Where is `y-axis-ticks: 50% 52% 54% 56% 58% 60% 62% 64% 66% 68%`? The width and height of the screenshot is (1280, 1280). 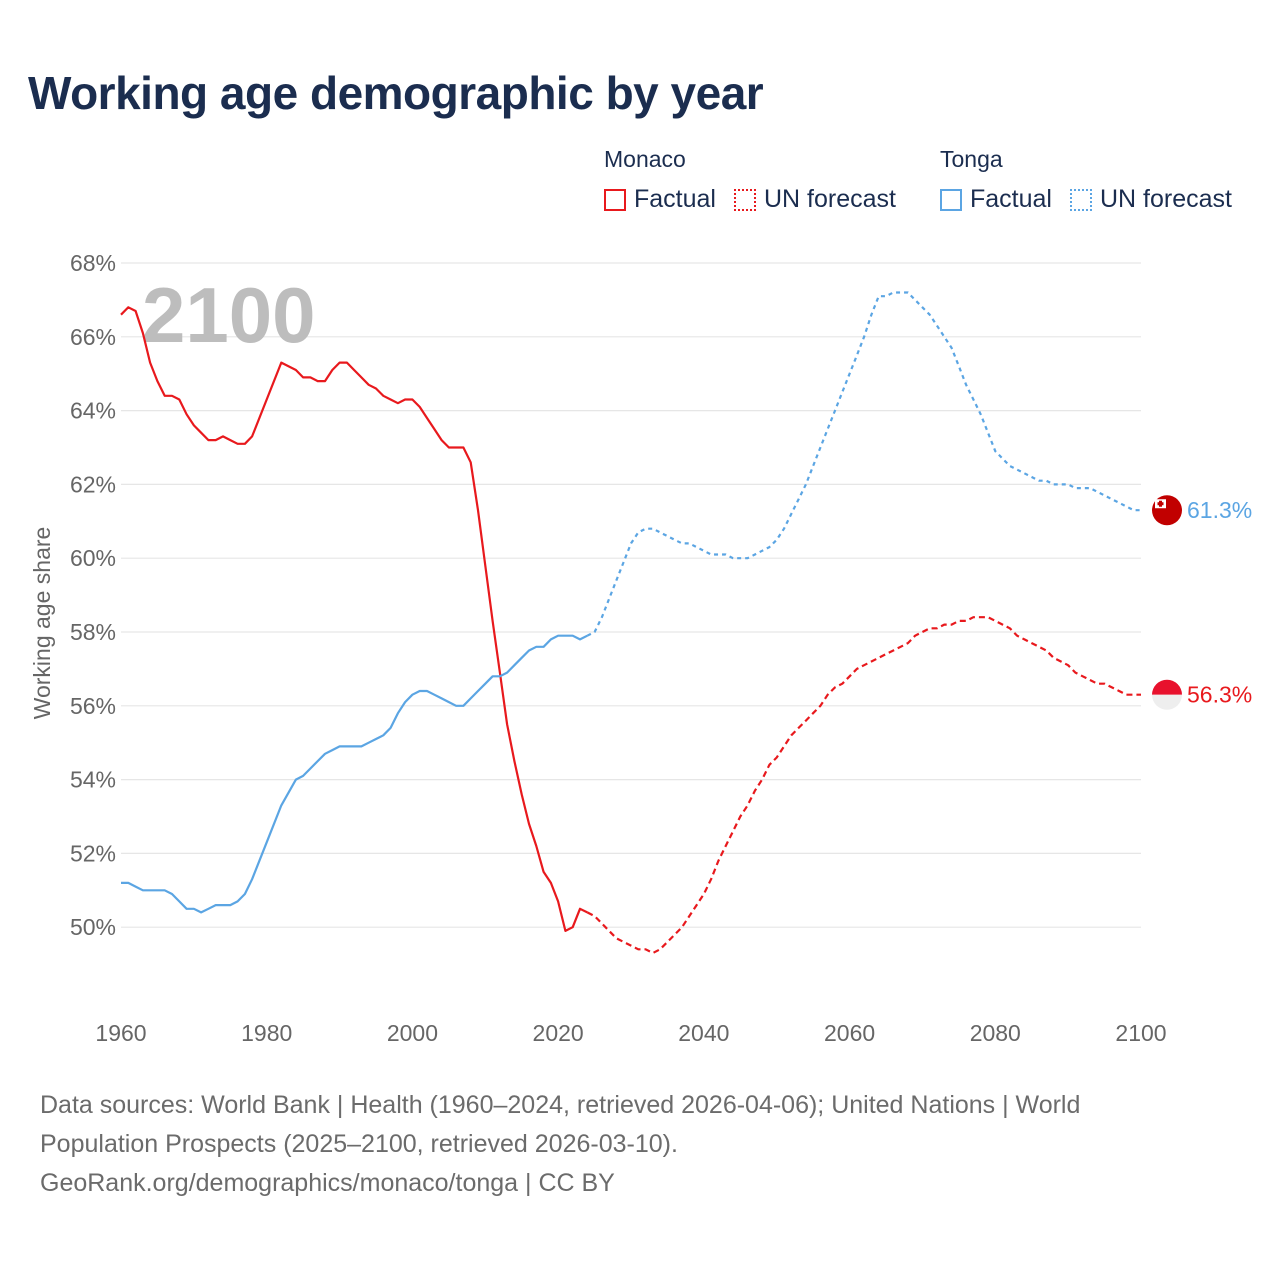 y-axis-ticks: 50% 52% 54% 56% 58% 60% 62% 64% 66% 68% is located at coordinates (93, 595).